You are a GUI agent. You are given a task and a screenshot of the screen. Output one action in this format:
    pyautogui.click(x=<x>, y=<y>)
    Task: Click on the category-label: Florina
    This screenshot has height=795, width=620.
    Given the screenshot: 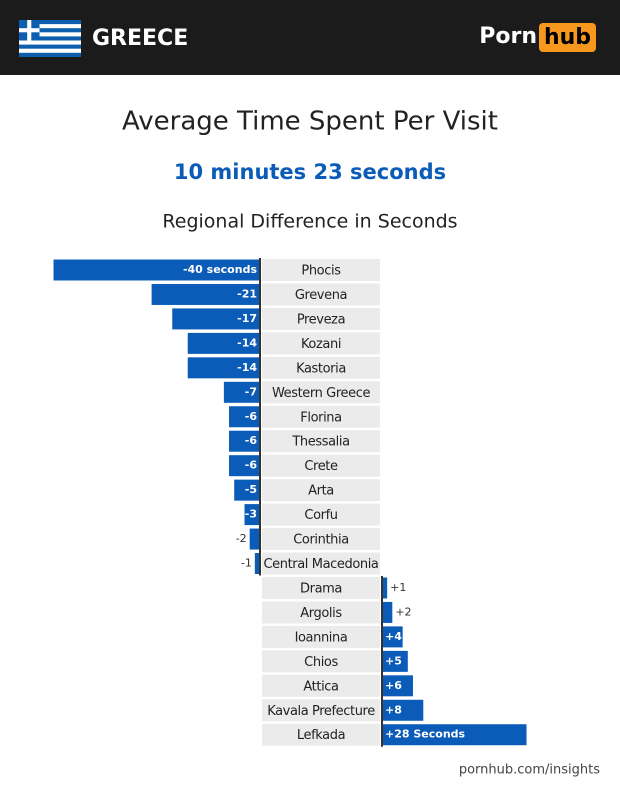 What is the action you would take?
    pyautogui.click(x=320, y=417)
    